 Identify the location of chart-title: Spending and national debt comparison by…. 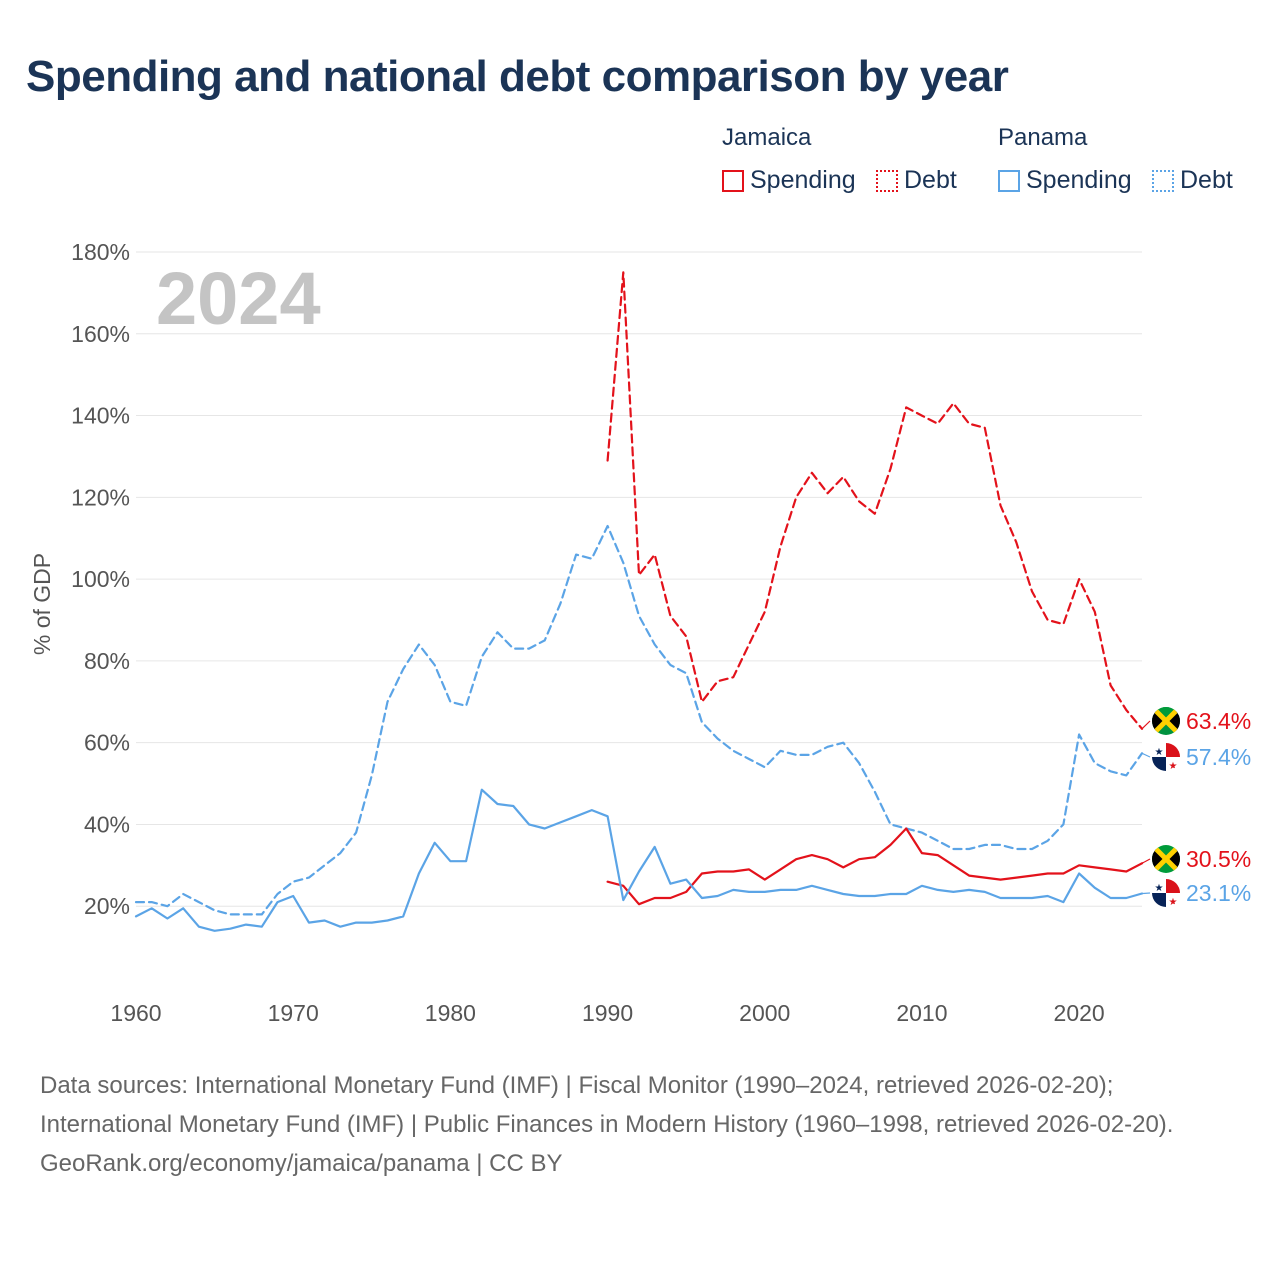
(517, 76).